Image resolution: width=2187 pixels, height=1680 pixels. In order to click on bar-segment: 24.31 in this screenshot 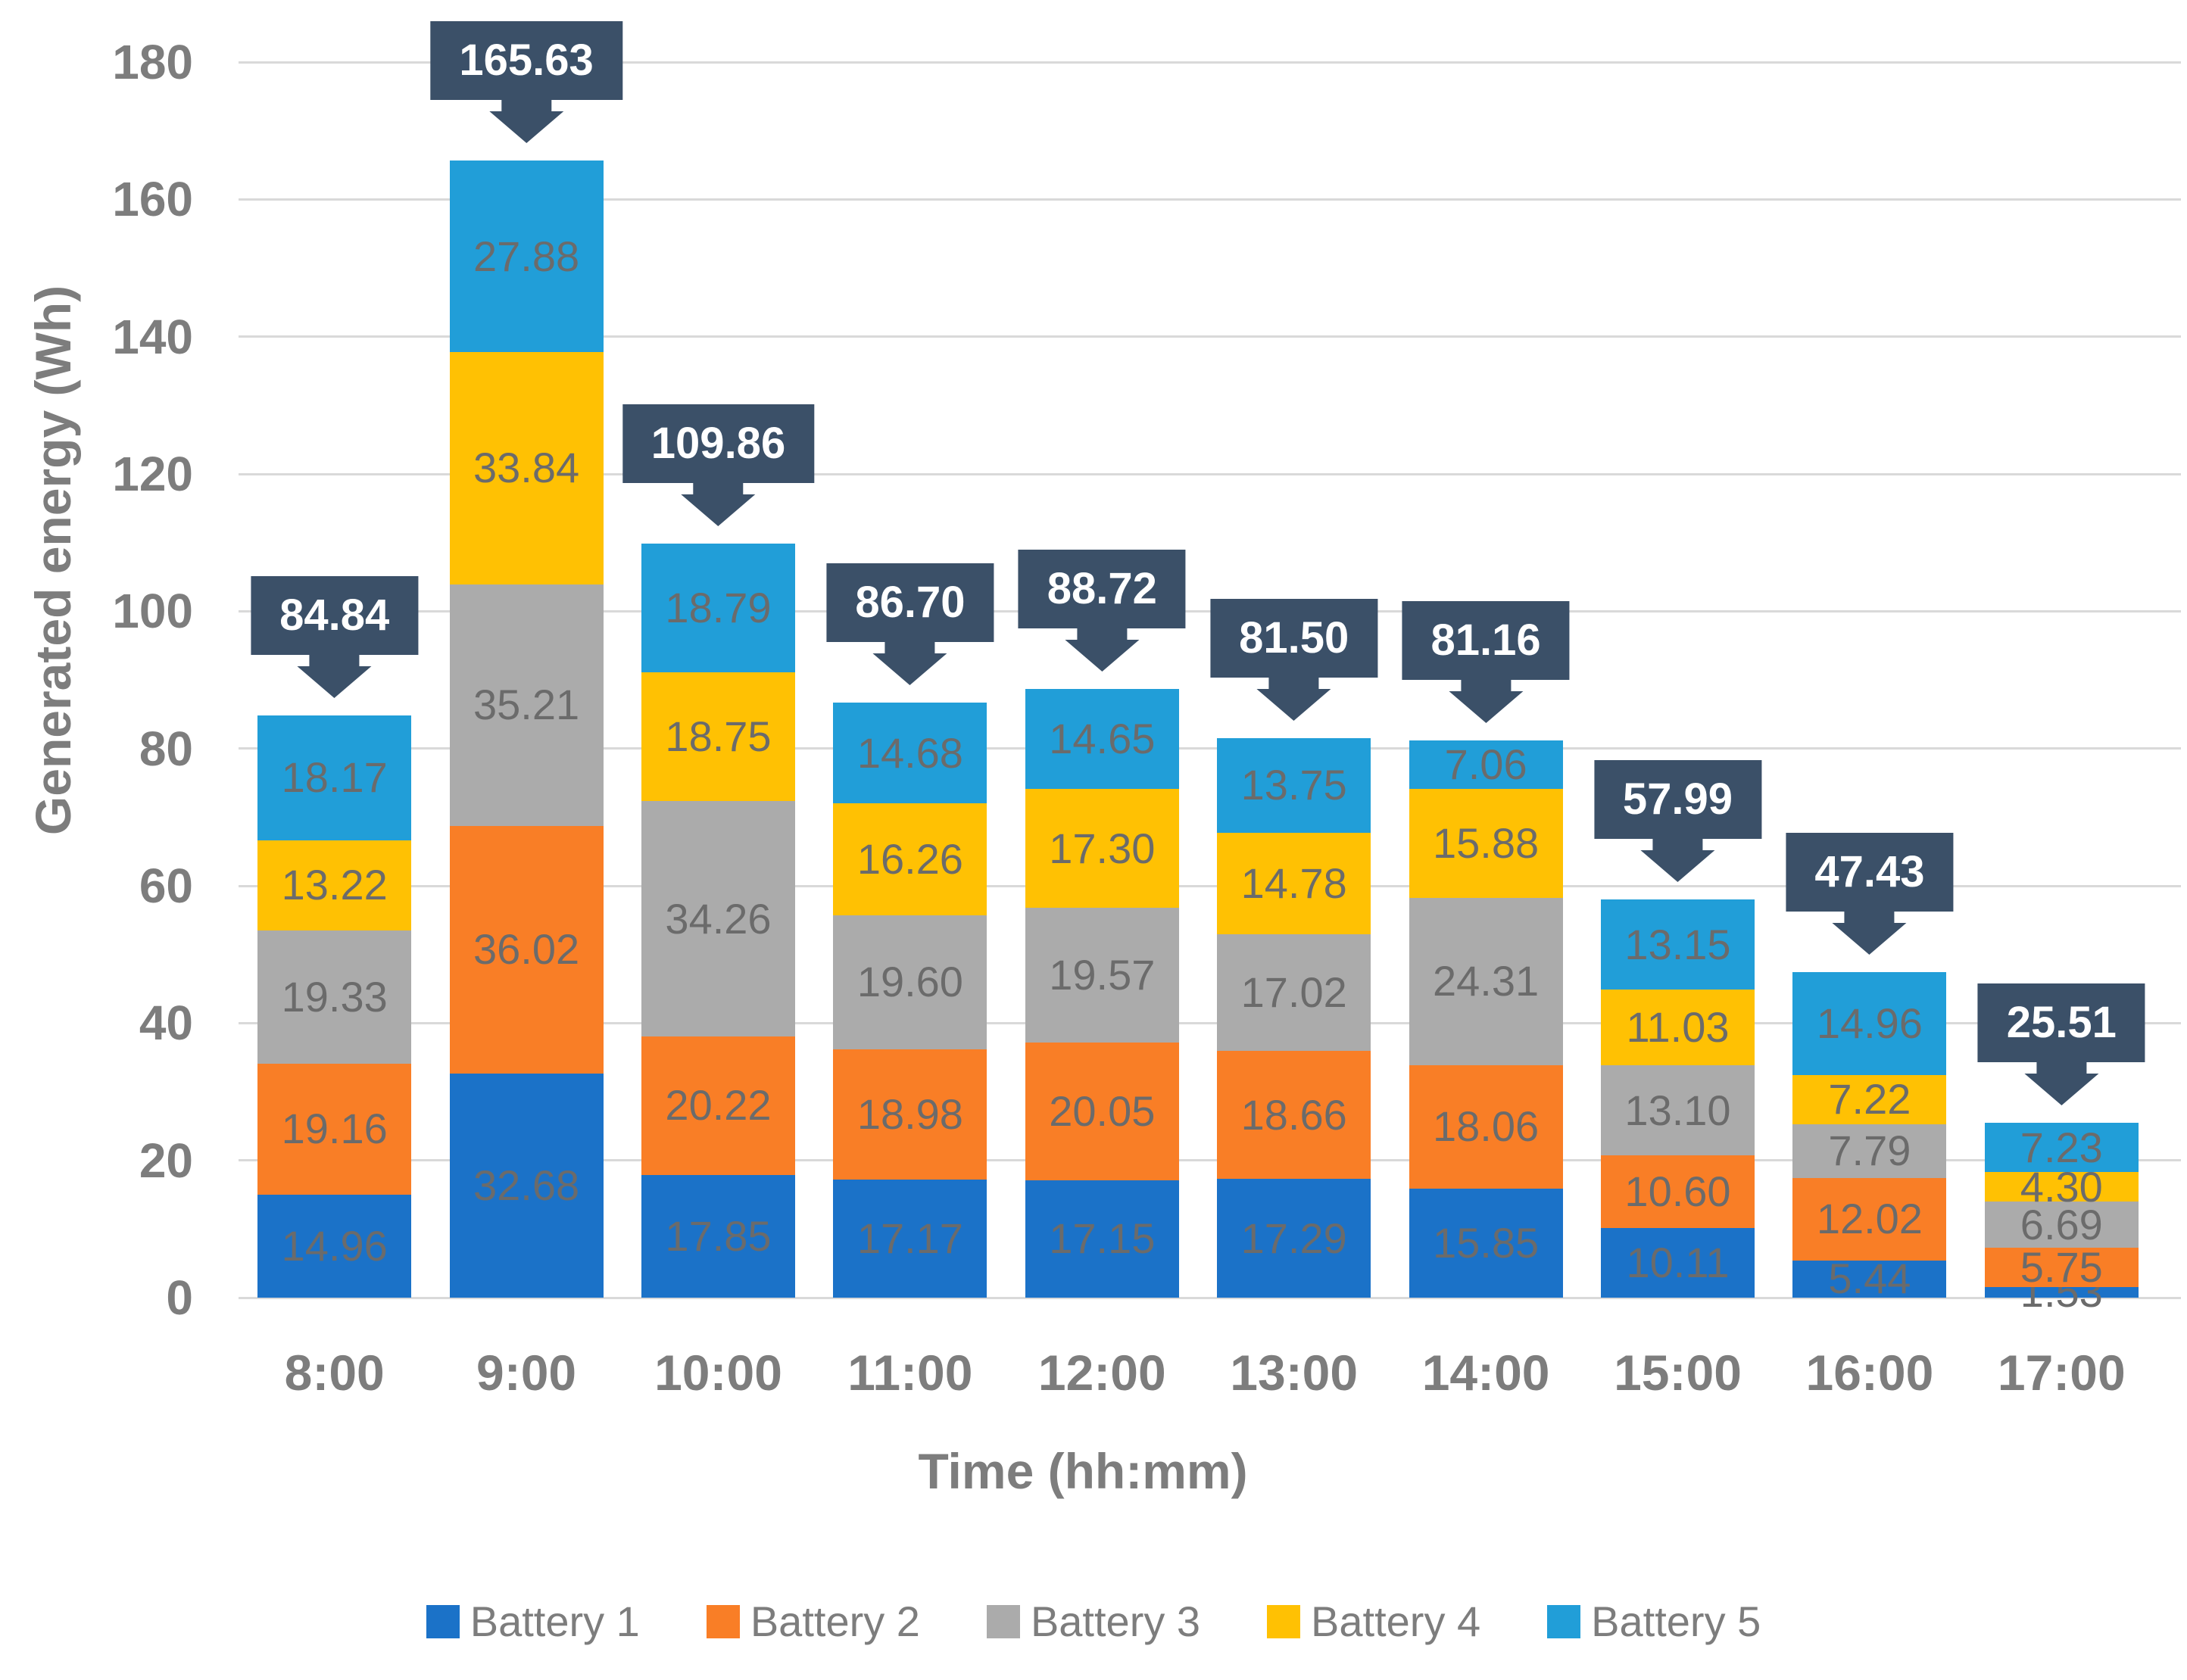, I will do `click(1486, 981)`.